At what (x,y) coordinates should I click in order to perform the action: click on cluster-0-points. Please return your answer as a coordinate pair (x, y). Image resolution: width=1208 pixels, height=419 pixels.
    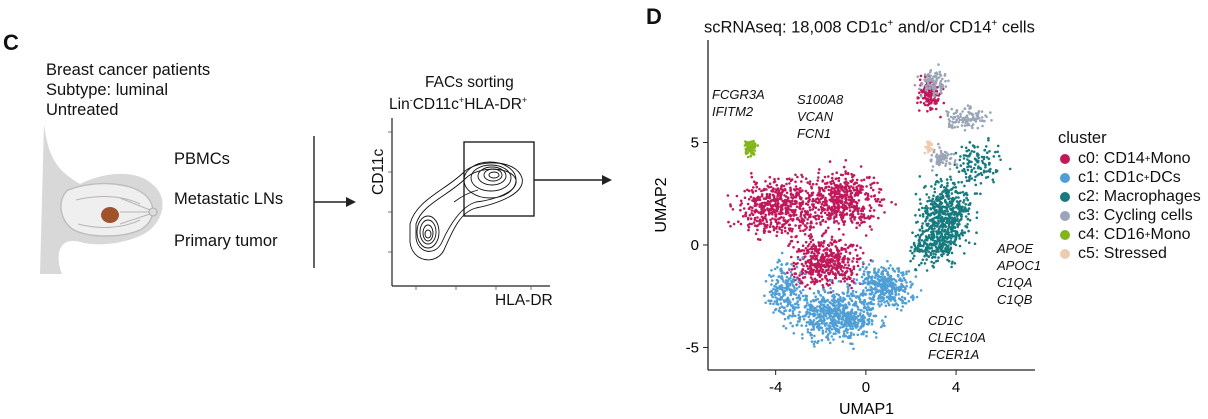
    Looking at the image, I should click on (836, 184).